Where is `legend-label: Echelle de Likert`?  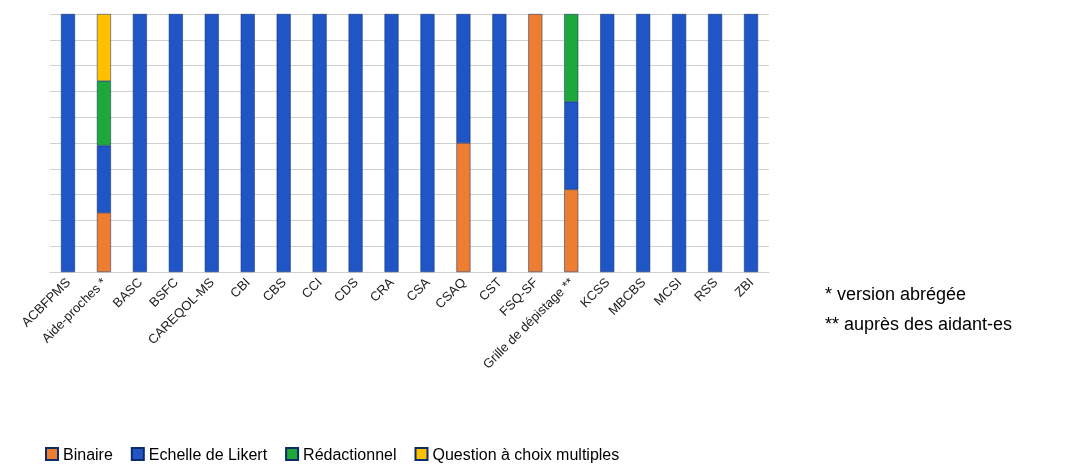
legend-label: Echelle de Likert is located at coordinates (208, 454).